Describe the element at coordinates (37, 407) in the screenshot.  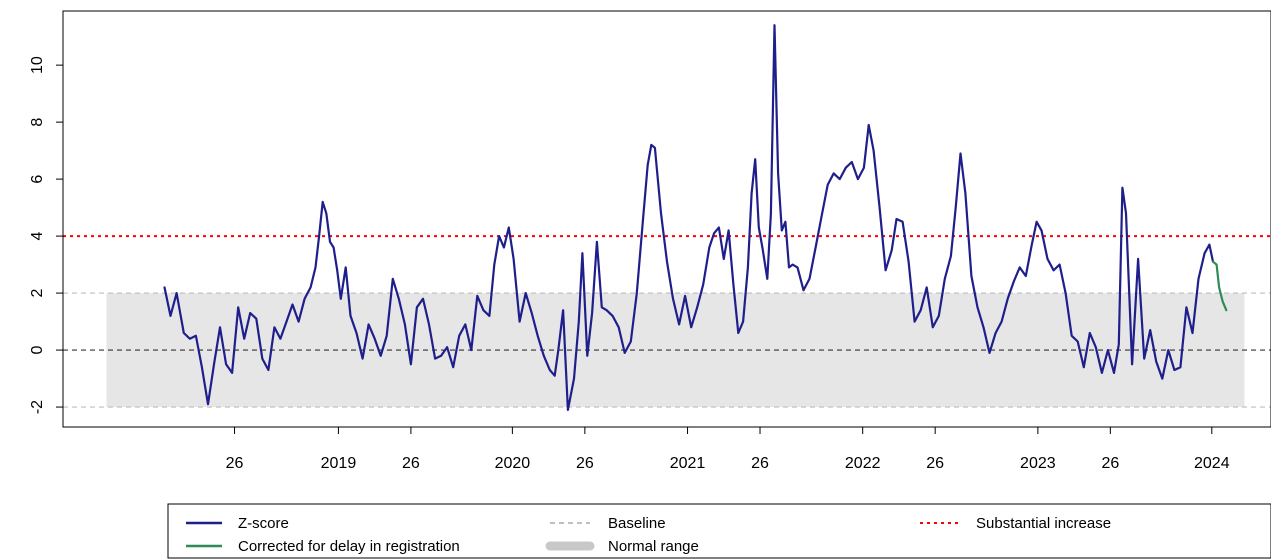
I see `y-tick-label: -2` at that location.